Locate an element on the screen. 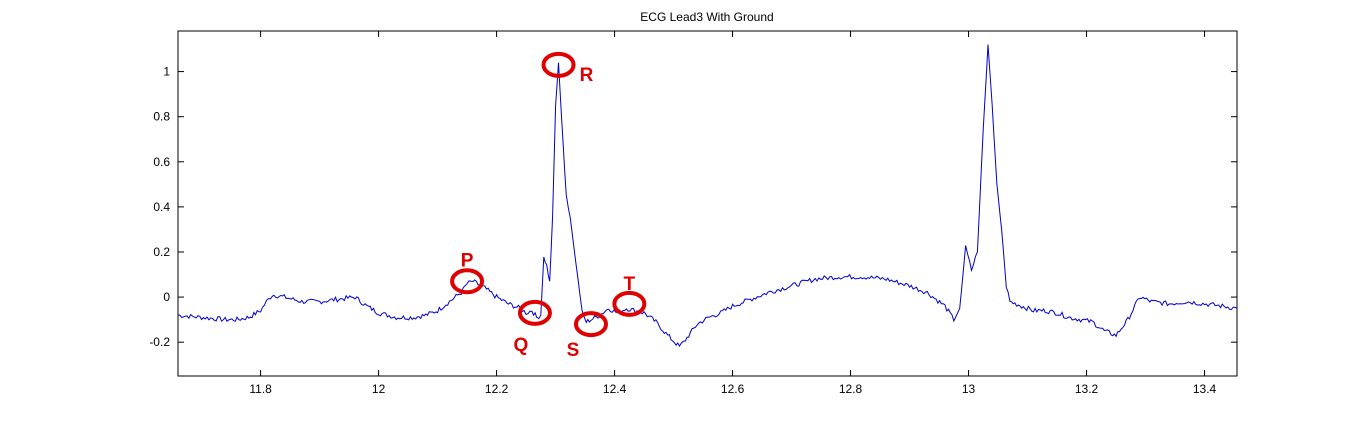  x-tick-label: 13.2 is located at coordinates (1087, 389).